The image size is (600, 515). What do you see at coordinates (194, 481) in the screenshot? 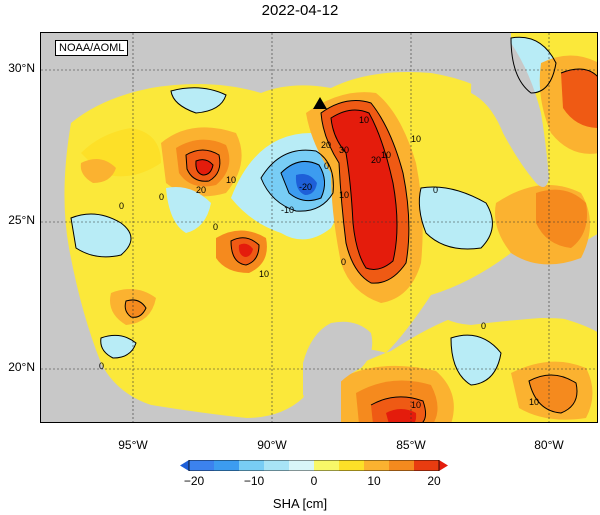
I see `colorbar-tick: −20` at bounding box center [194, 481].